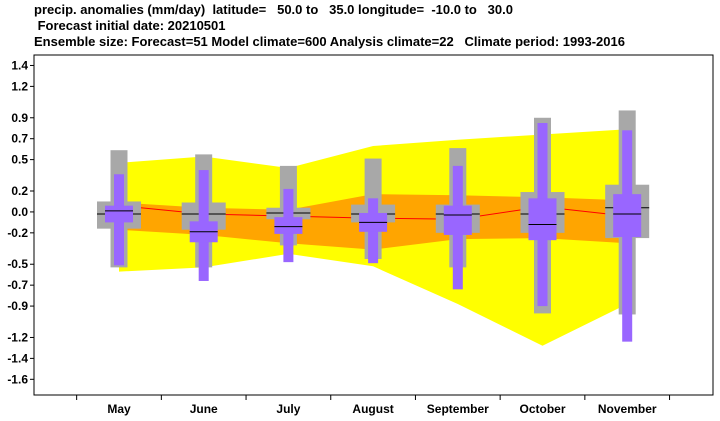 The image size is (720, 421). What do you see at coordinates (119, 409) in the screenshot?
I see `x-tick-label: May` at bounding box center [119, 409].